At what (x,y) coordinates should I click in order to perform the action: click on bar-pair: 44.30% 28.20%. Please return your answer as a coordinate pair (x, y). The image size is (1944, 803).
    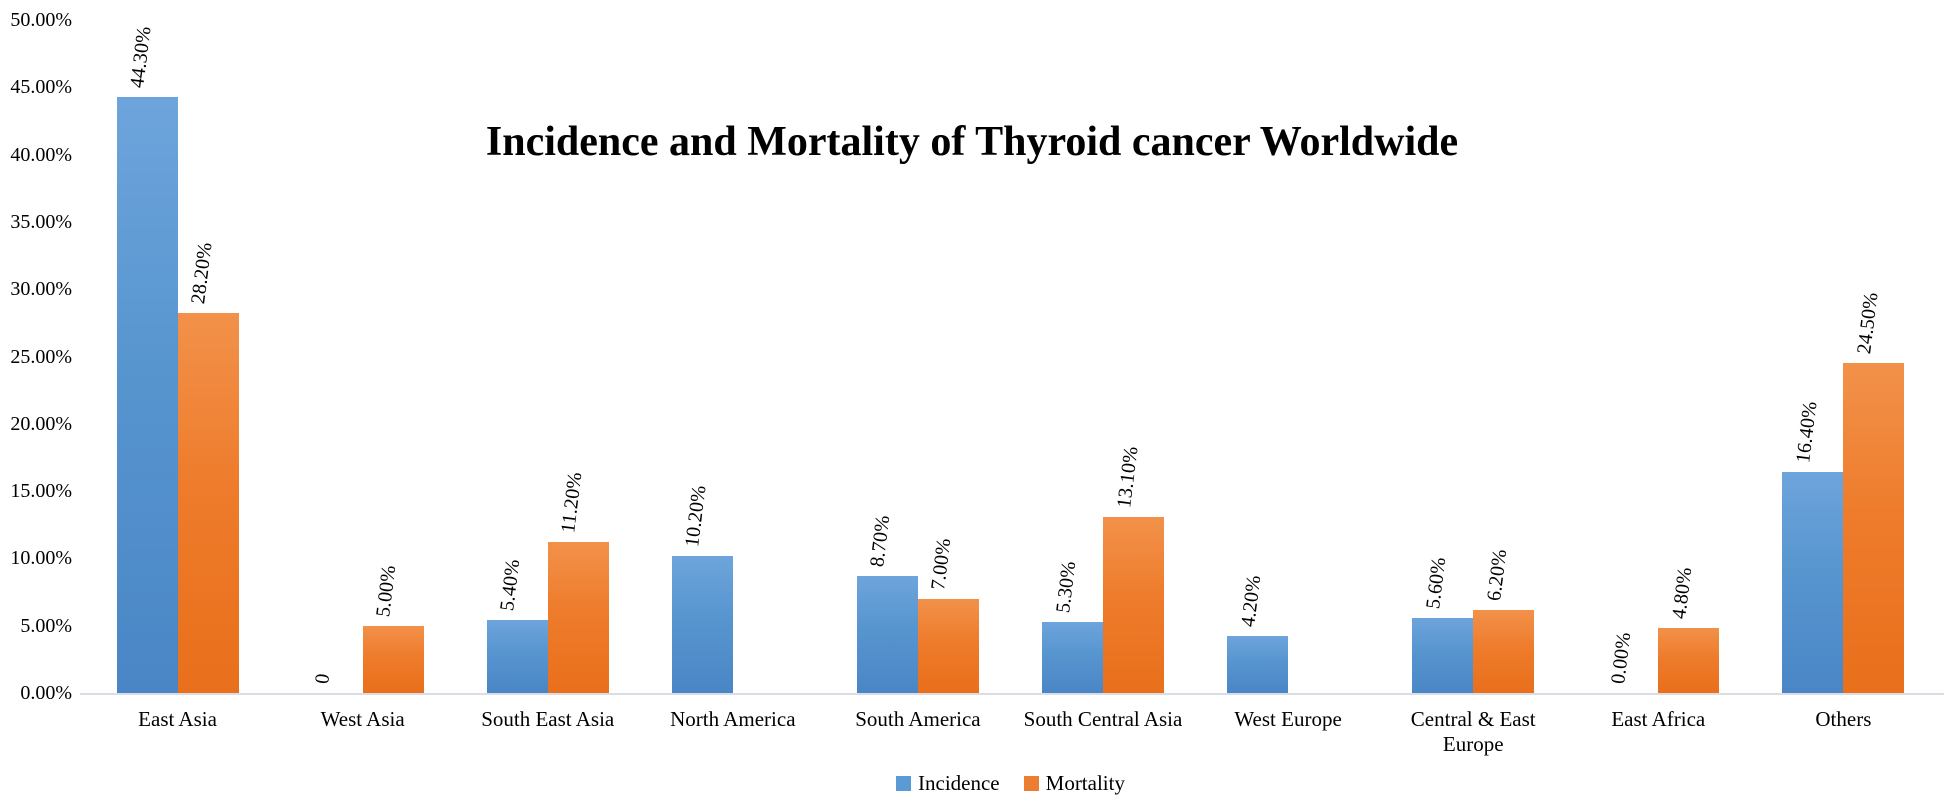
    Looking at the image, I should click on (177, 356).